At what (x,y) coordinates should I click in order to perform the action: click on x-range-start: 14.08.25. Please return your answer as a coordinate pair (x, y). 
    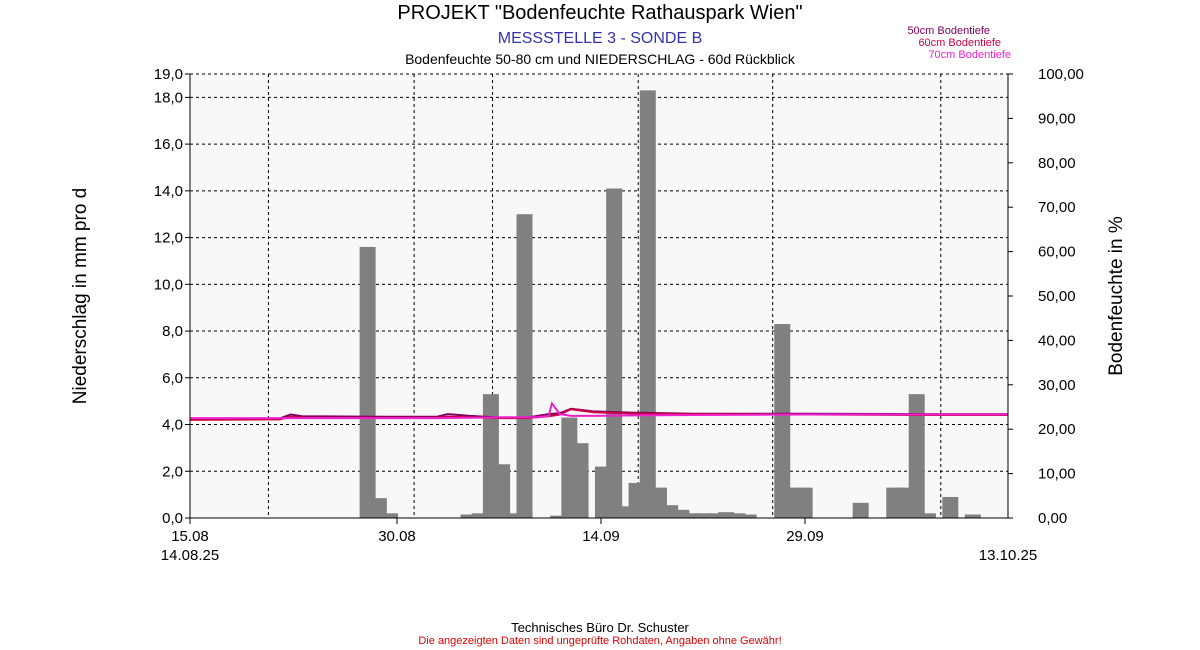
    Looking at the image, I should click on (190, 555).